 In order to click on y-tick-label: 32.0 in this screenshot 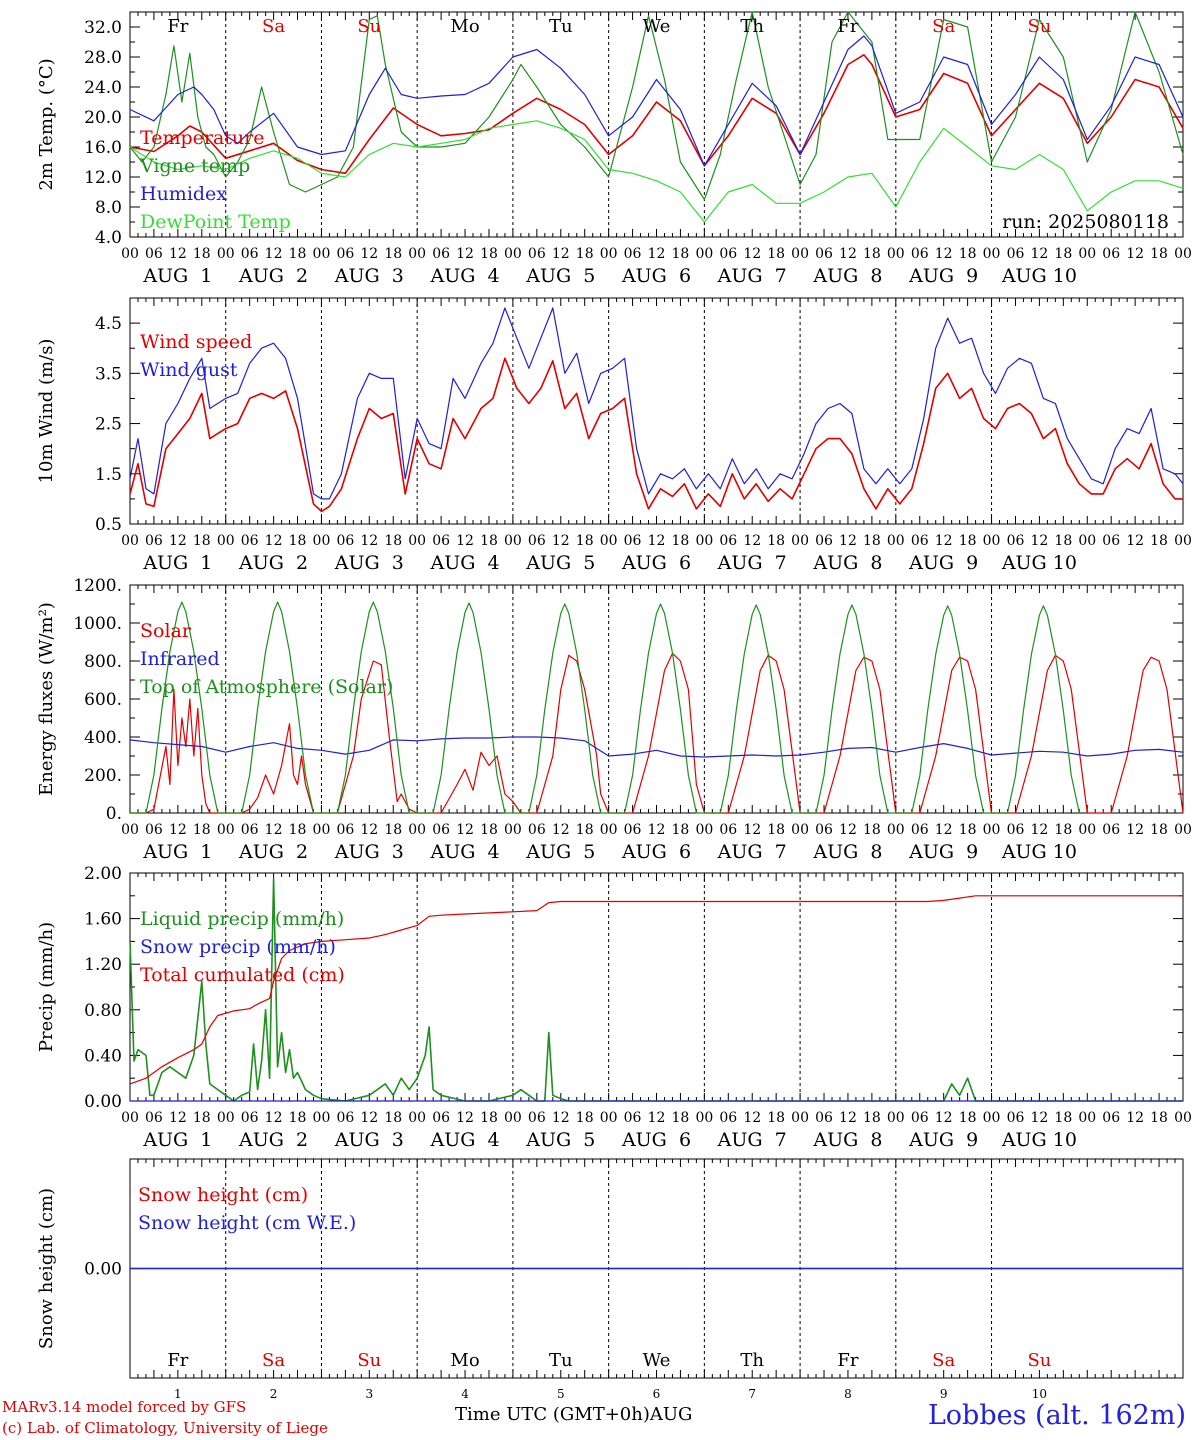, I will do `click(103, 28)`.